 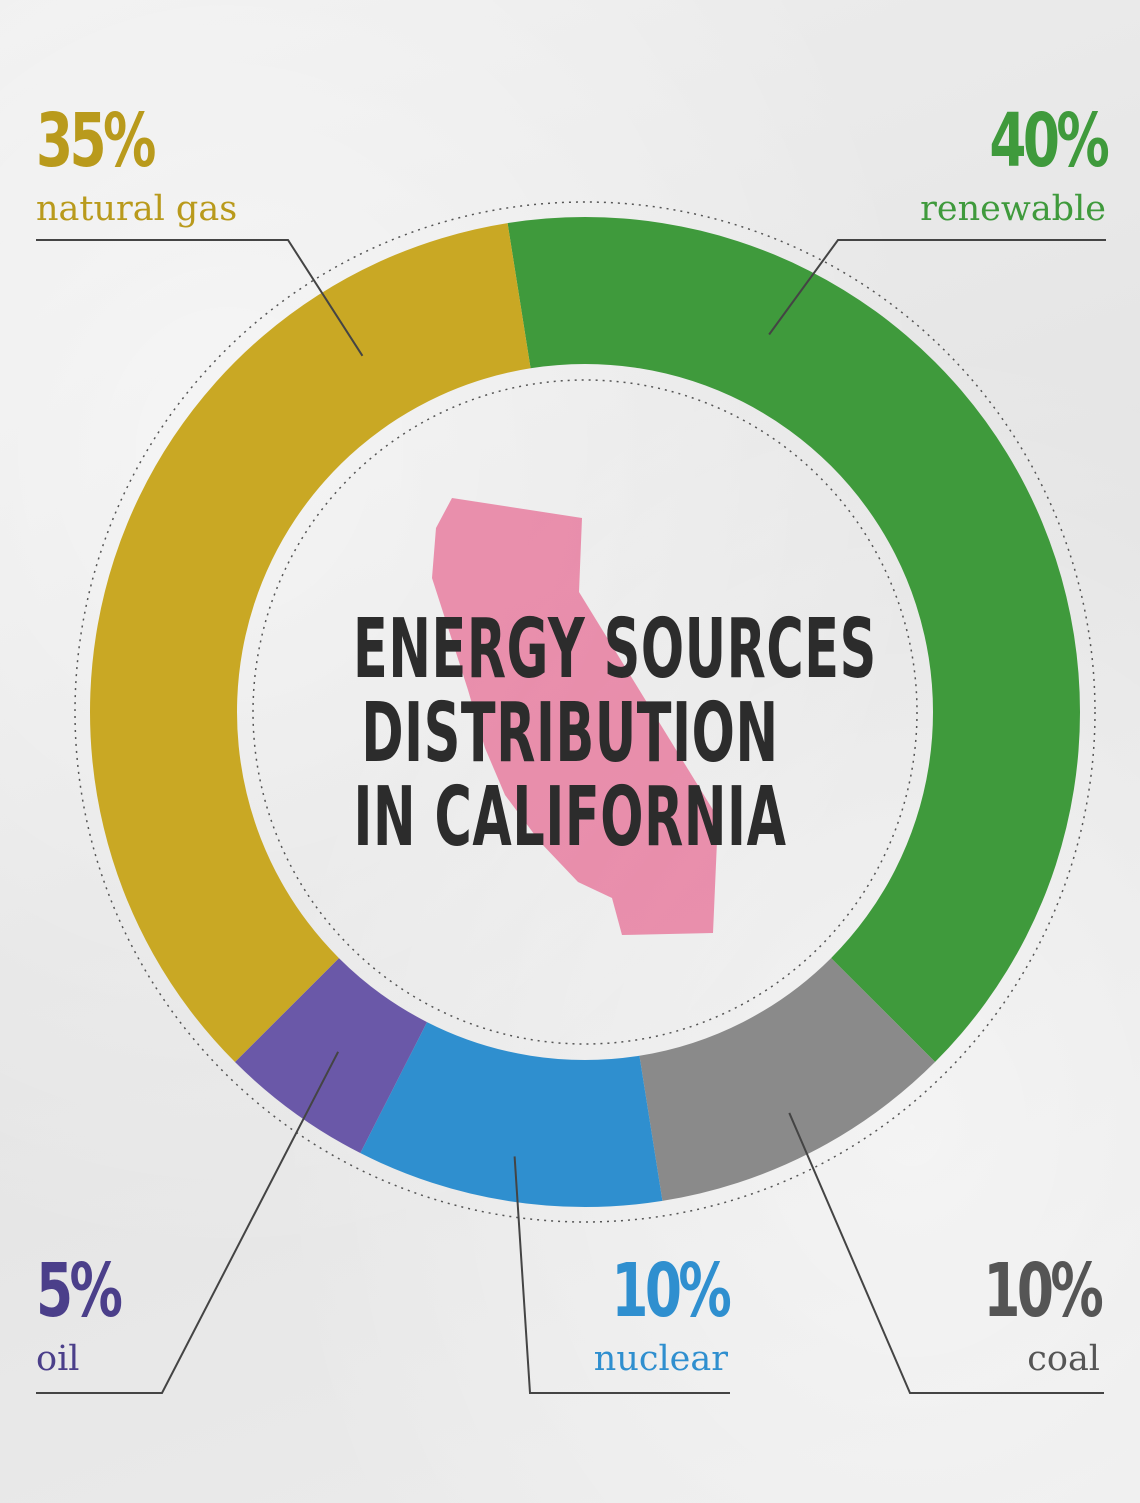 I want to click on renewable-percent: 40%, so click(x=1049, y=141).